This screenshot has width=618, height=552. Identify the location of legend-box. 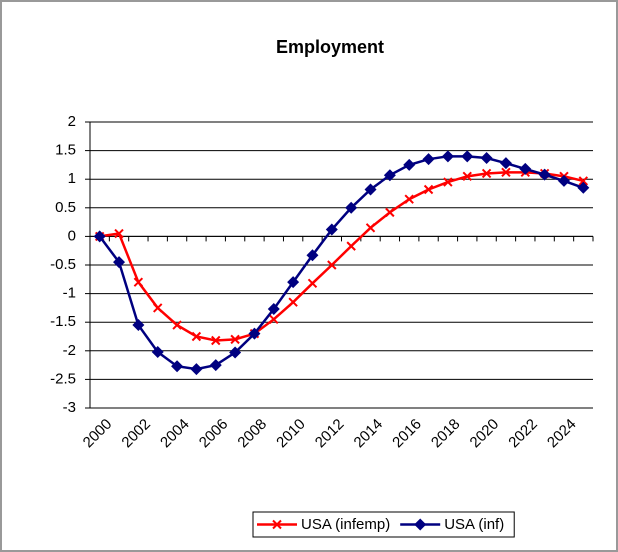
(383, 524).